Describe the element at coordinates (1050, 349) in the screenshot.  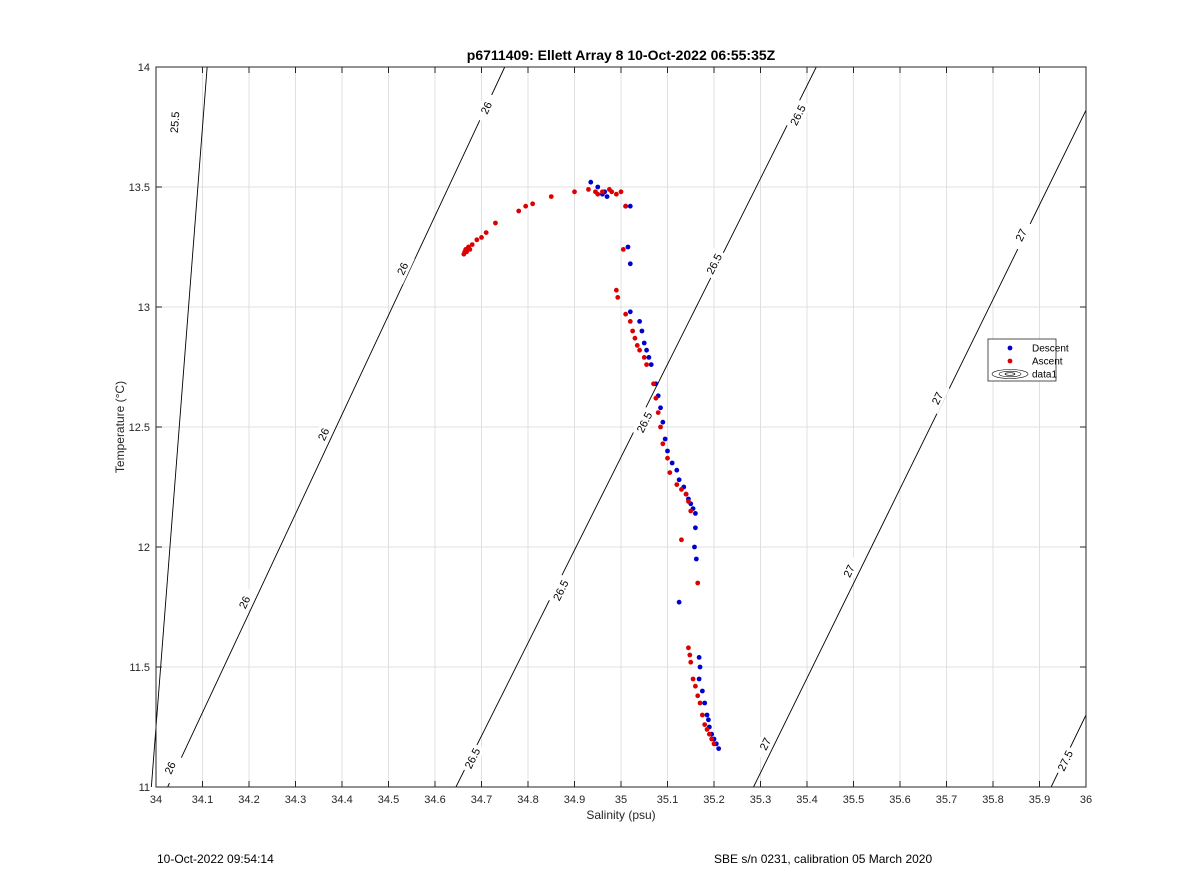
I see `legend-descent-label: Descent` at that location.